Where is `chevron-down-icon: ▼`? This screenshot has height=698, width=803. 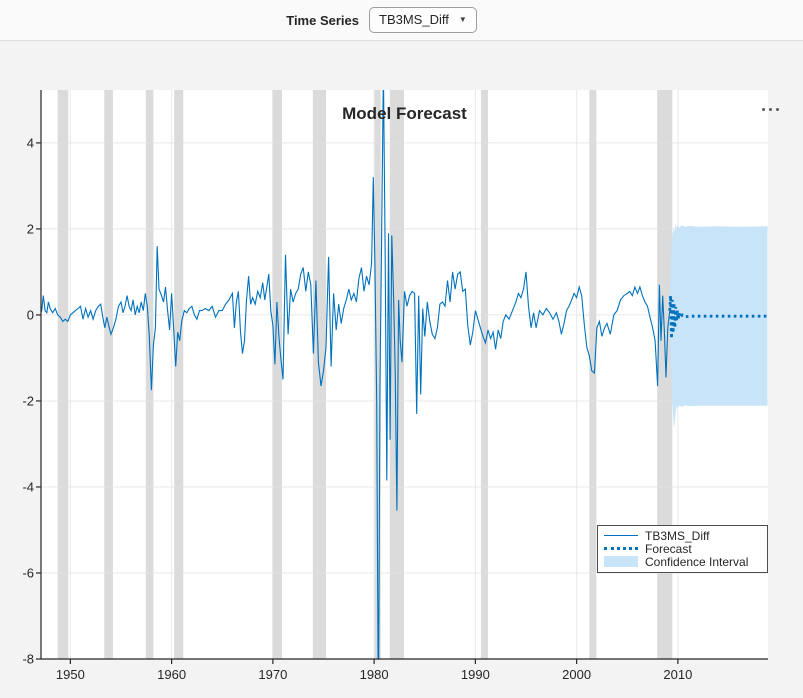 chevron-down-icon: ▼ is located at coordinates (462, 19).